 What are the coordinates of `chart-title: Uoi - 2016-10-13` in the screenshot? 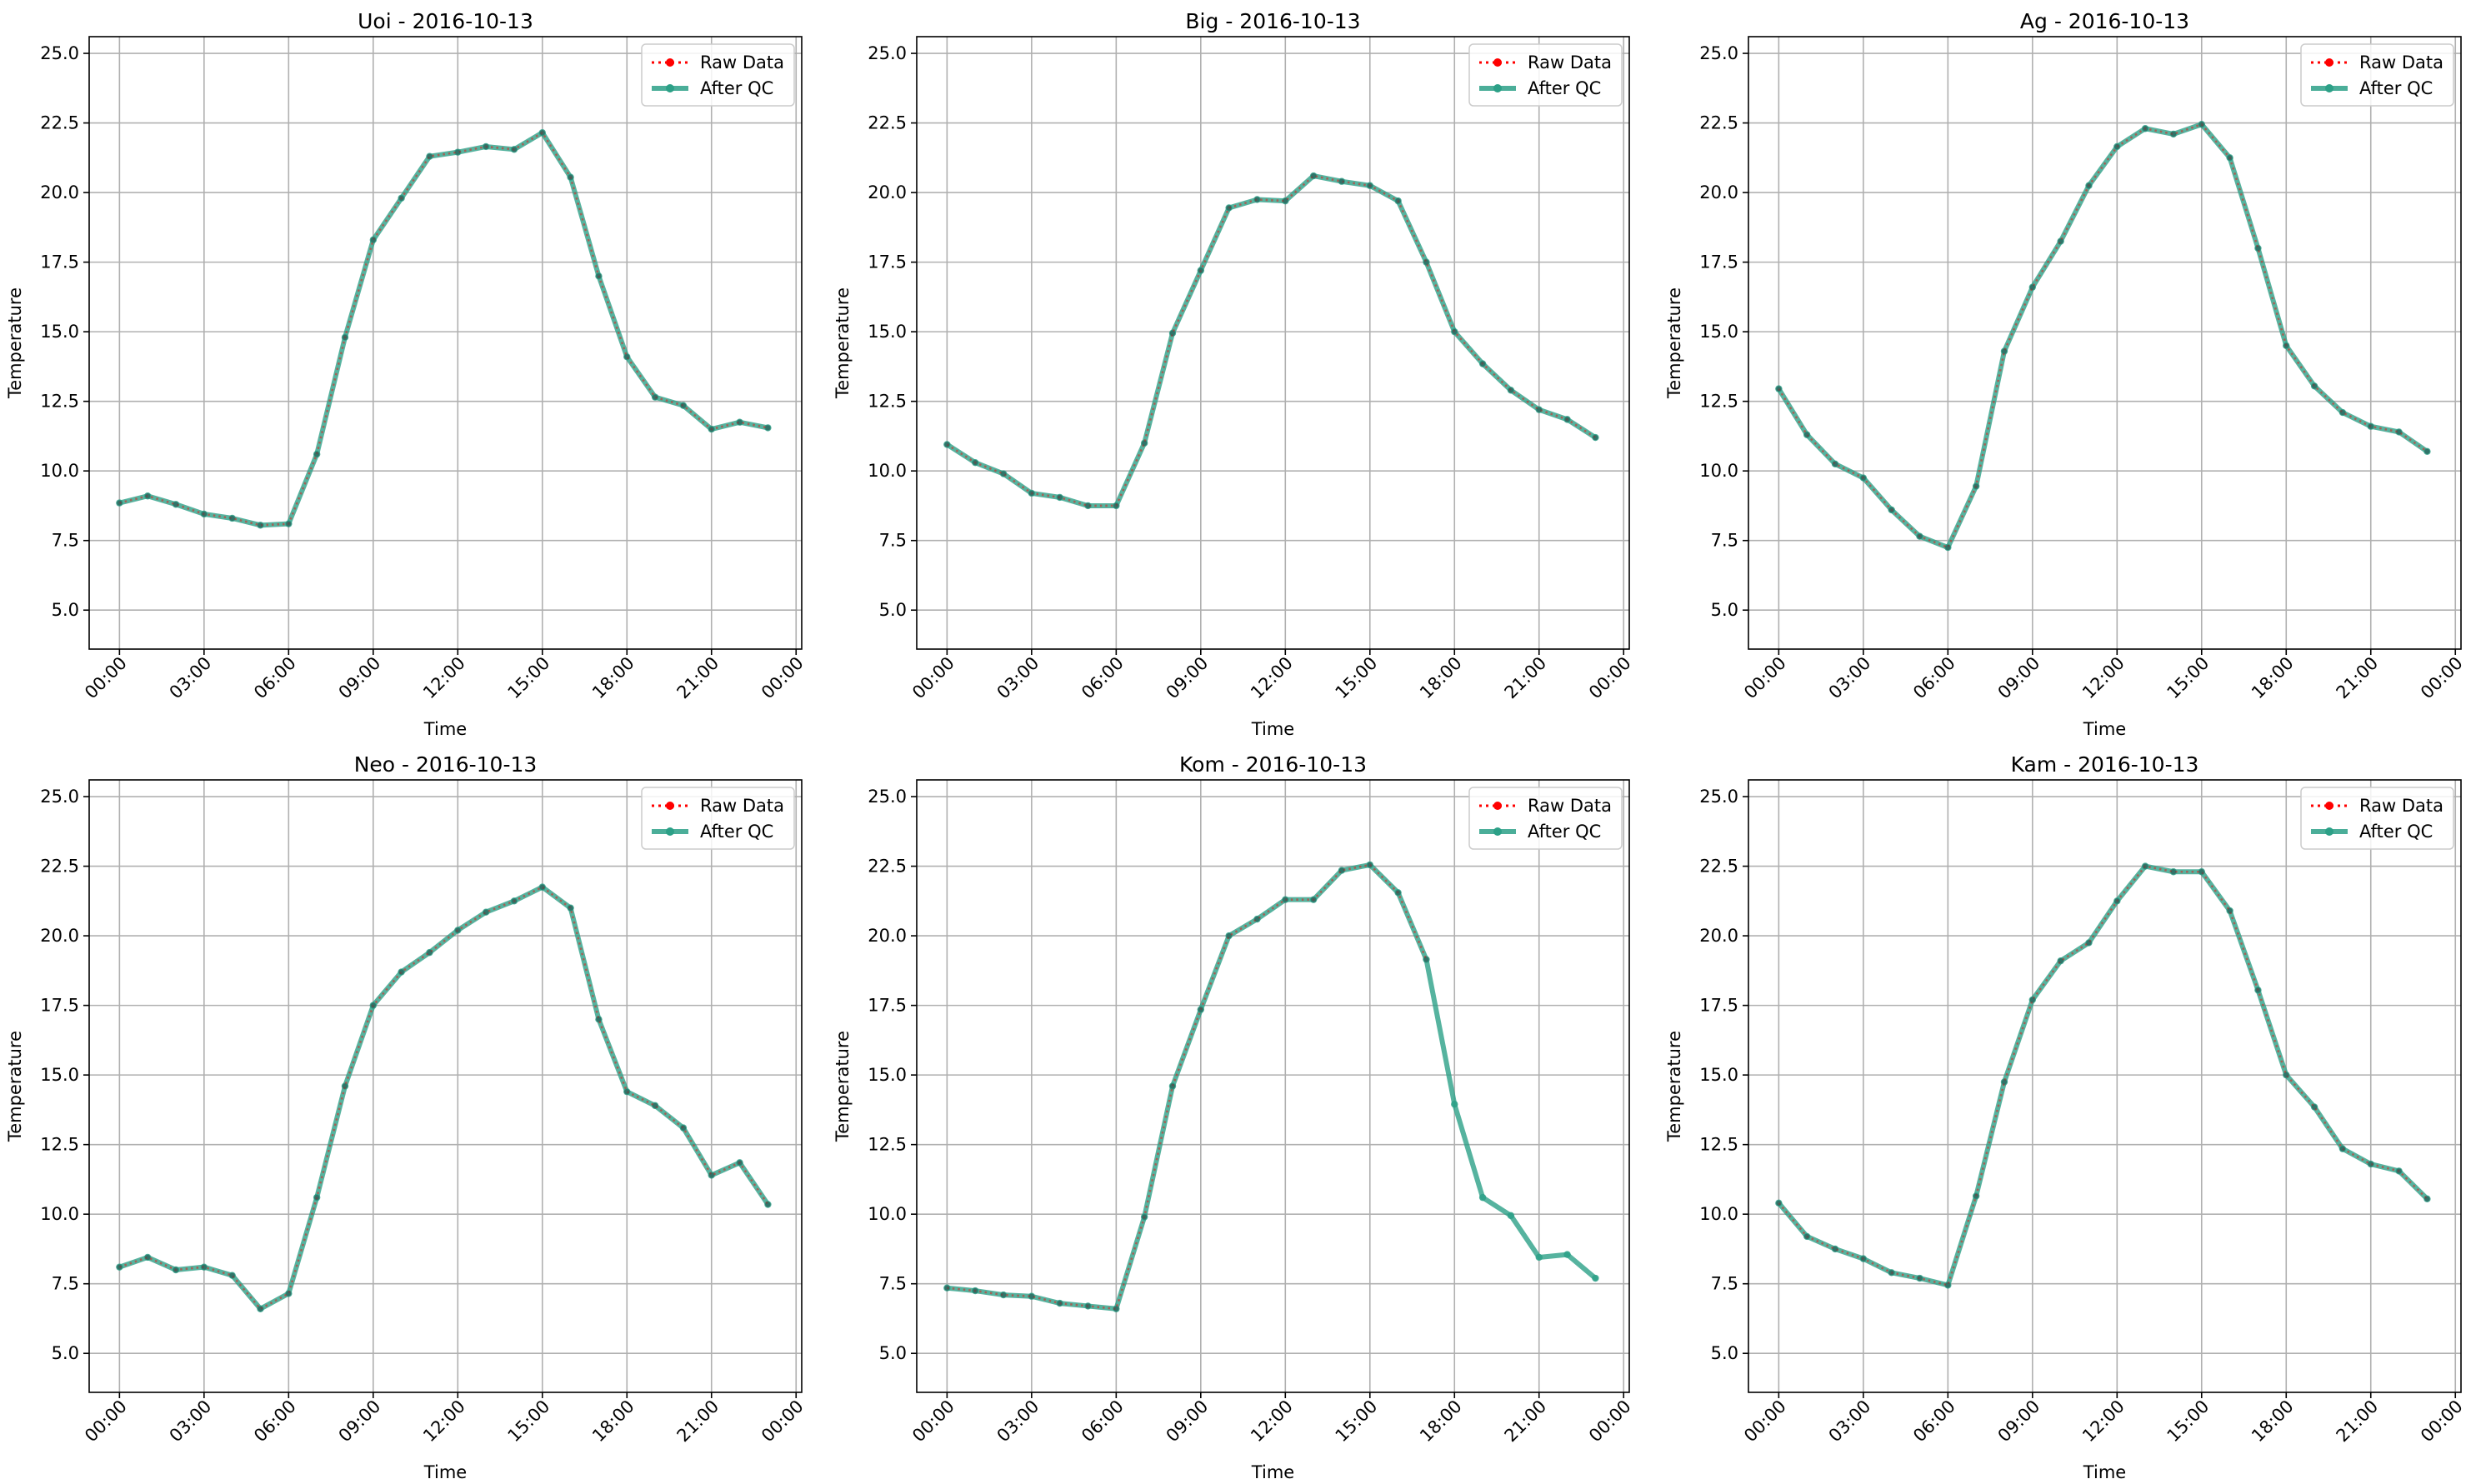 It's located at (445, 21).